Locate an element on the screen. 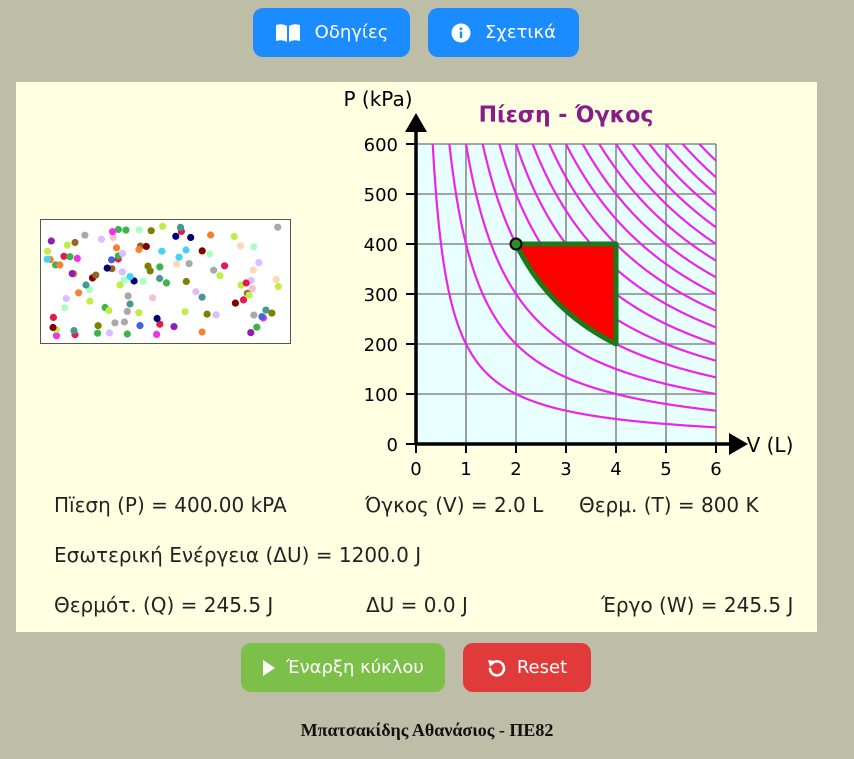 This screenshot has width=854, height=759. x-tick-label: 2 is located at coordinates (515, 469).